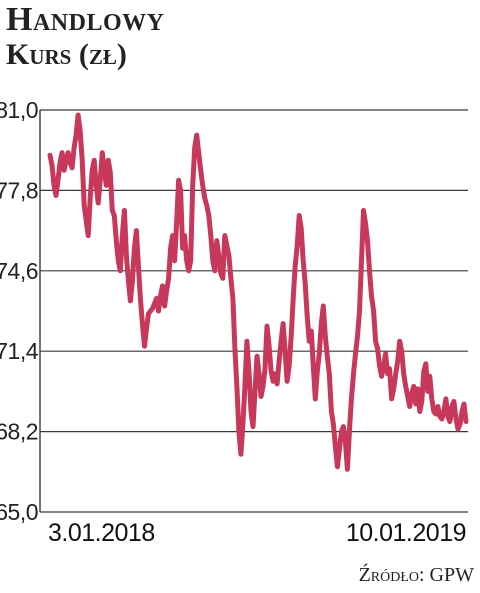 The image size is (480, 593). I want to click on y-tick-label: 81,0, so click(19, 110).